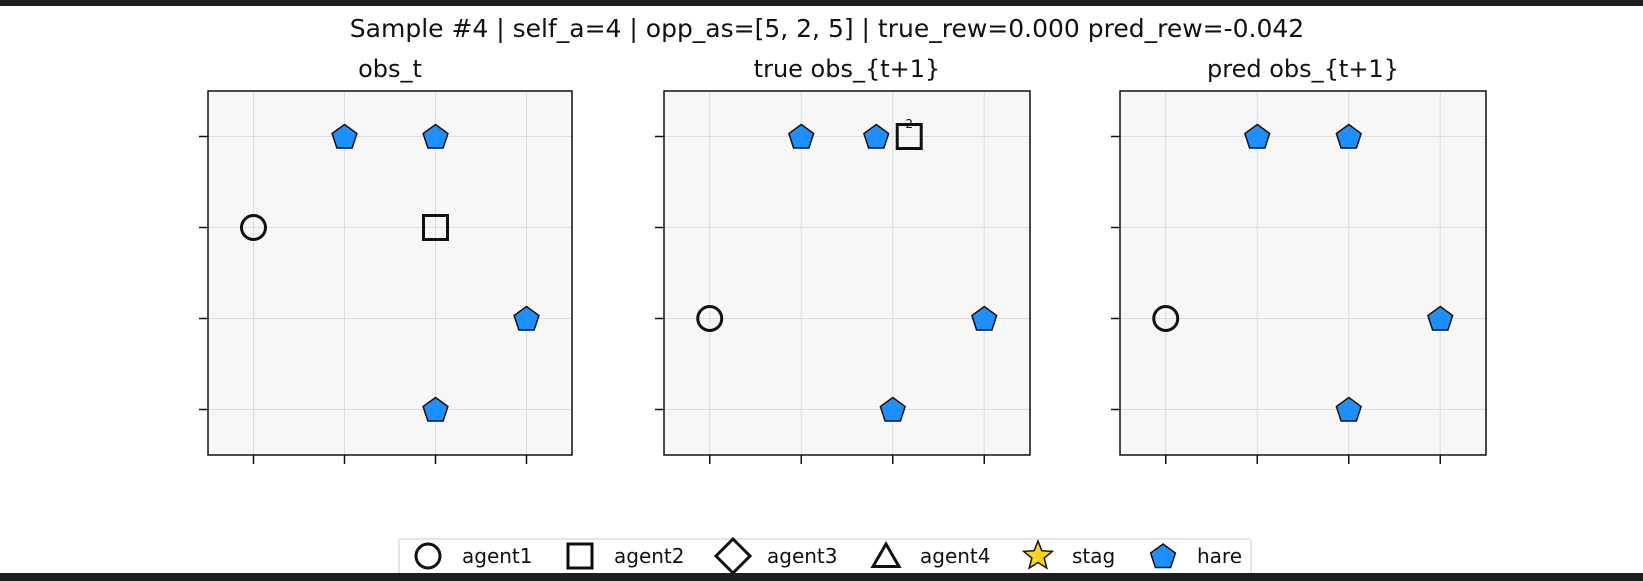 Image resolution: width=1643 pixels, height=581 pixels. What do you see at coordinates (428, 556) in the screenshot?
I see `legend-circle-marker` at bounding box center [428, 556].